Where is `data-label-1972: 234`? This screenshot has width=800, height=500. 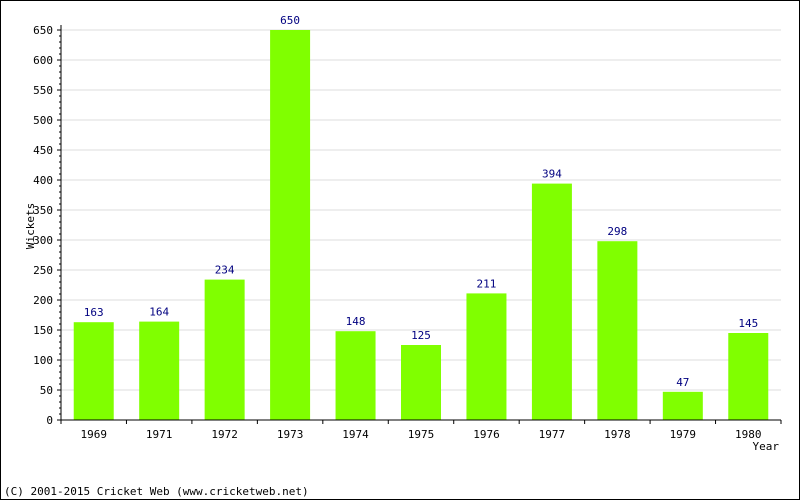
data-label-1972: 234 is located at coordinates (225, 270).